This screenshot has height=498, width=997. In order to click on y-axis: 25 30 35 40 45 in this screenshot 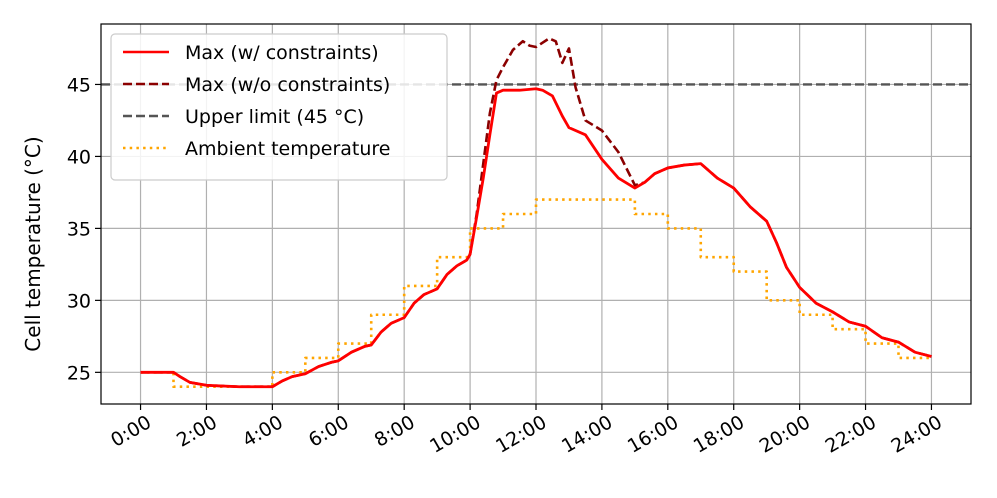, I will do `click(84, 229)`.